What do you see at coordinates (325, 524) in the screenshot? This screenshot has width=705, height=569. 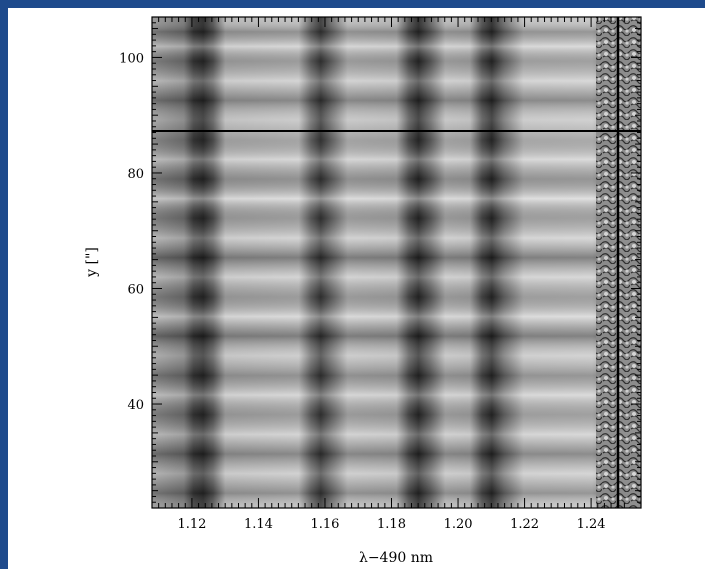 I see `x-tick-label: 1.16` at bounding box center [325, 524].